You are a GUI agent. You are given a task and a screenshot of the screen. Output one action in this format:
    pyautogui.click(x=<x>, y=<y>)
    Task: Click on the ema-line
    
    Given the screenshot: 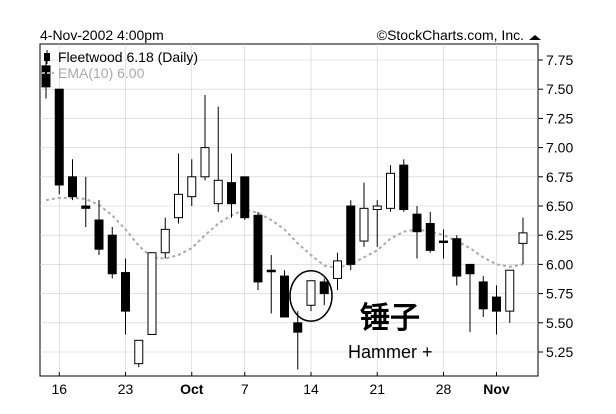 What is the action you would take?
    pyautogui.click(x=284, y=232)
    